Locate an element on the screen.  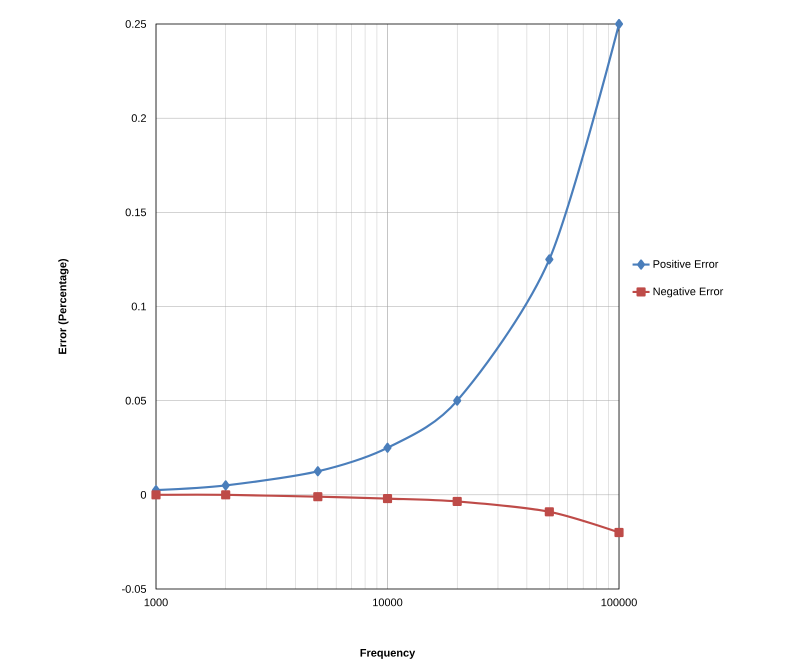
y-axis-title: Error (Percentage) is located at coordinates (63, 306).